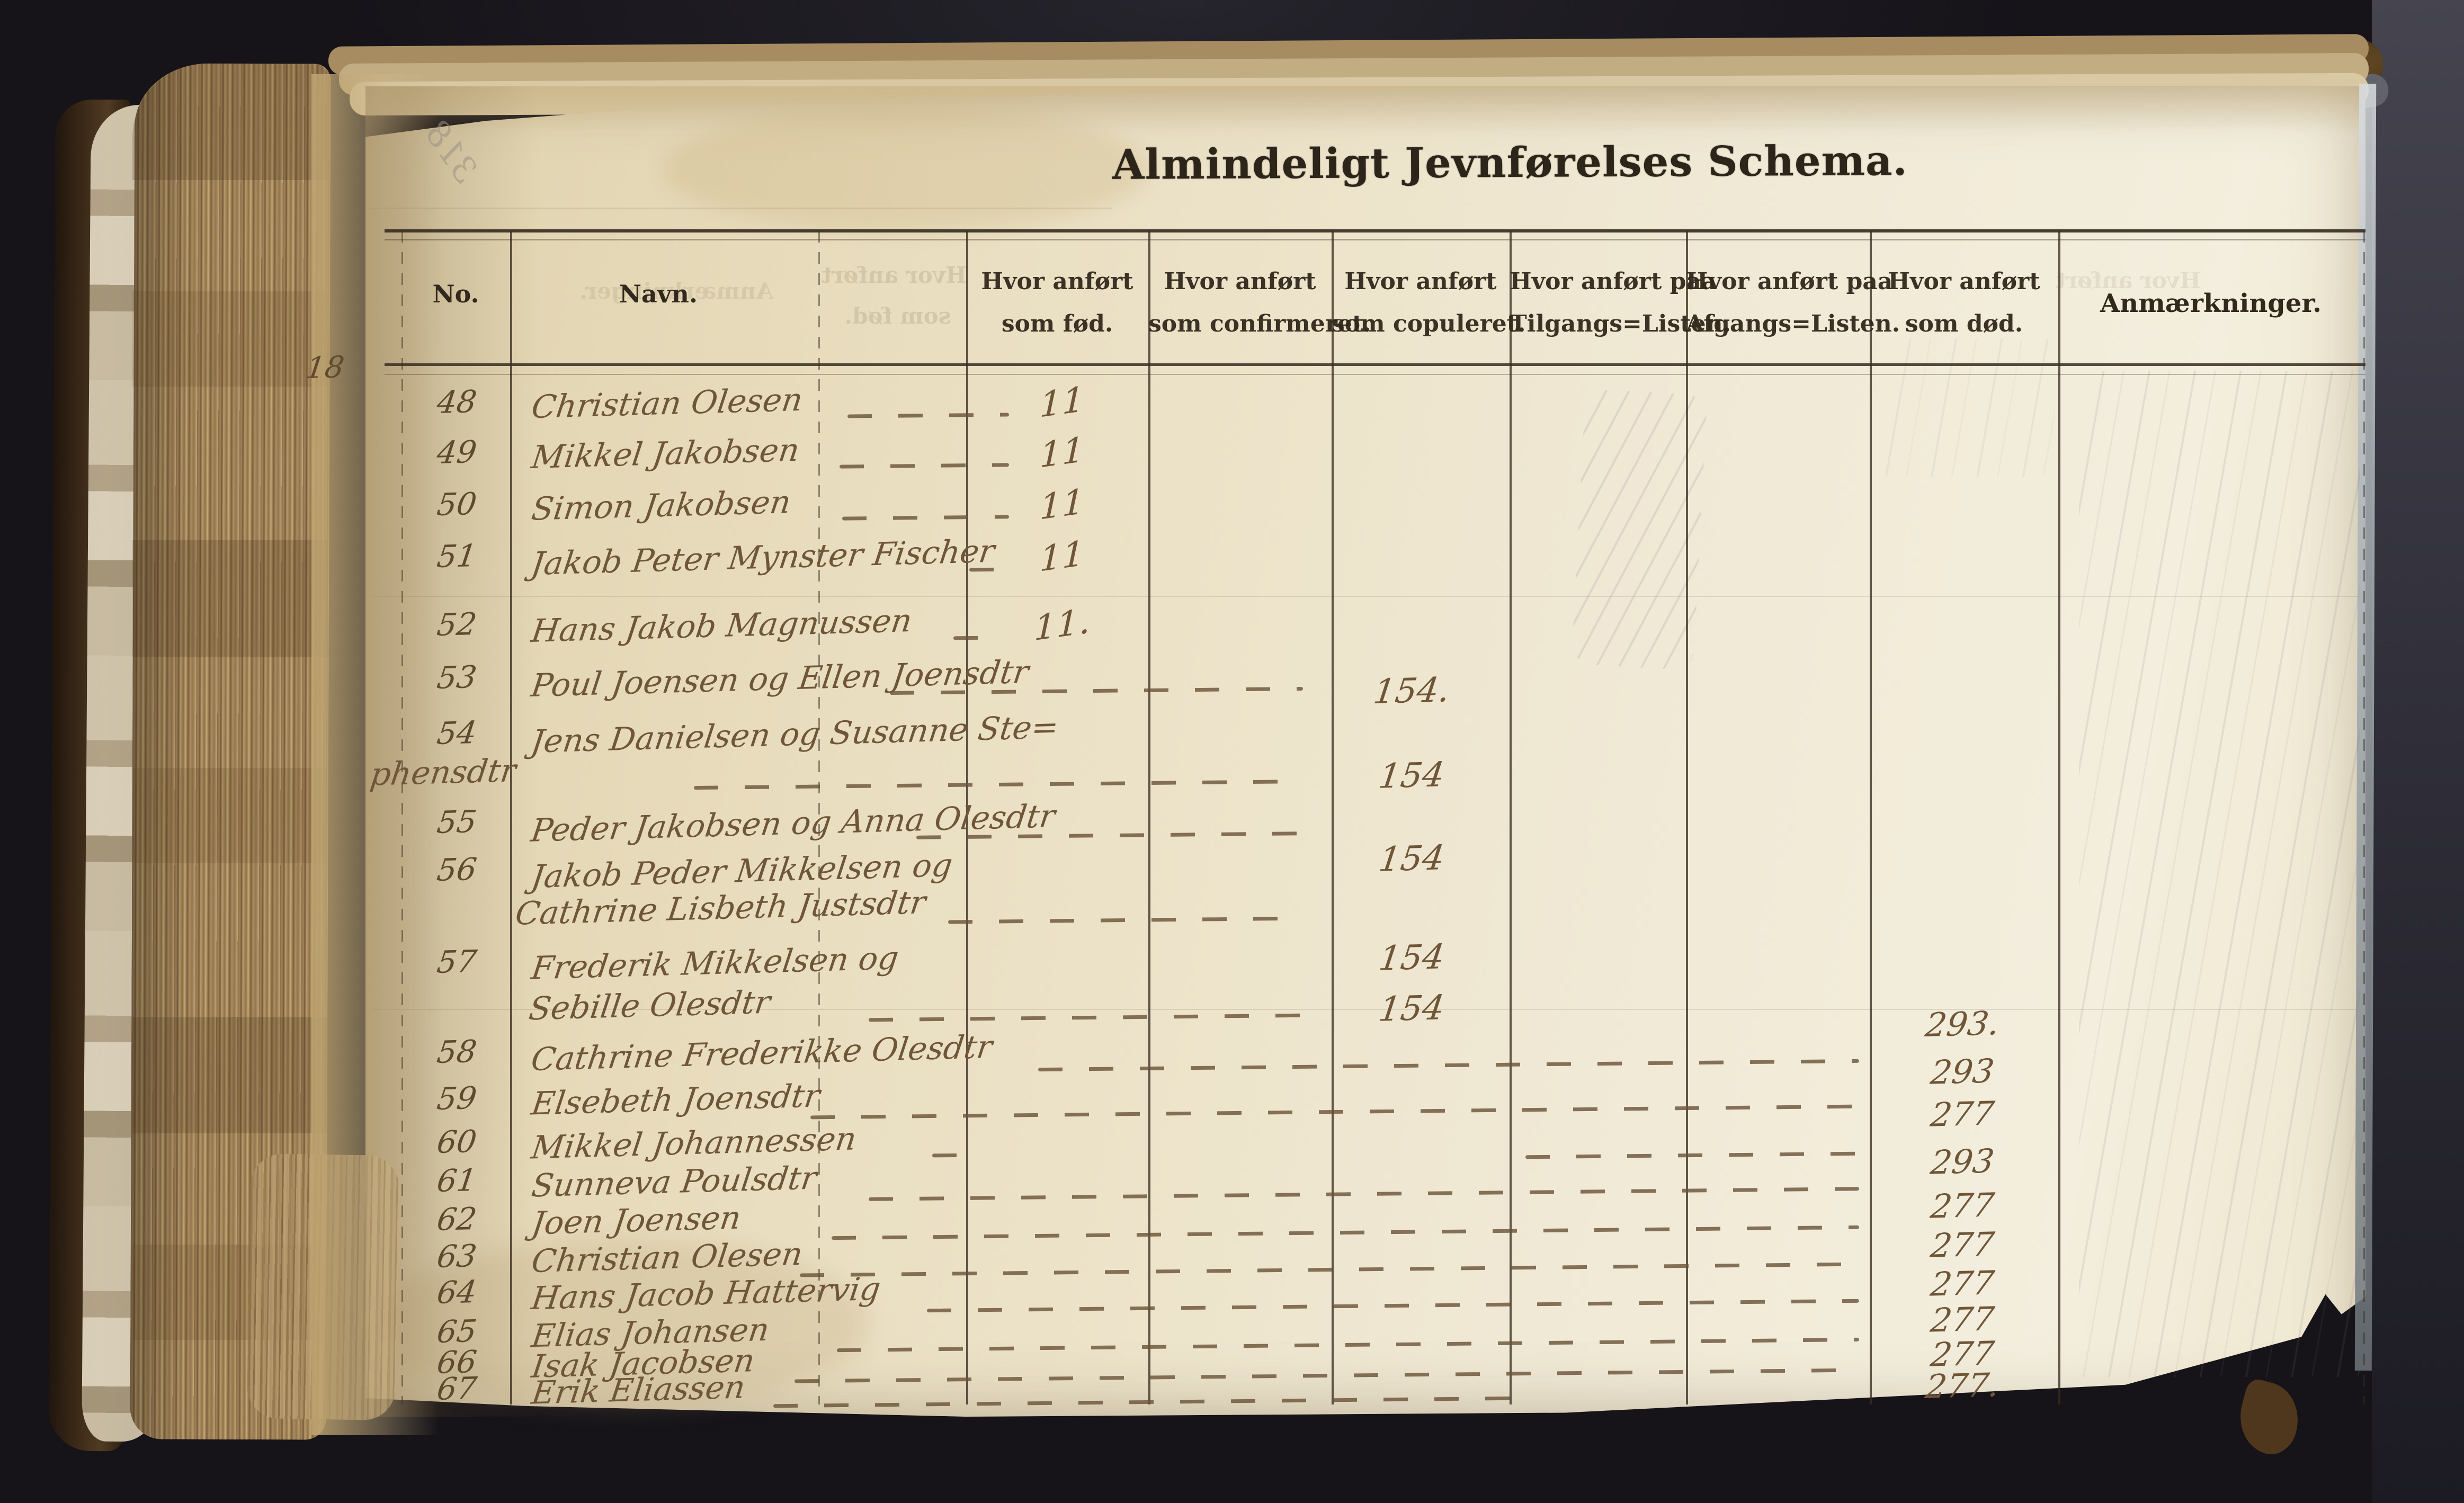 Image resolution: width=2464 pixels, height=1503 pixels. Describe the element at coordinates (457, 556) in the screenshot. I see `row-number: 51` at that location.